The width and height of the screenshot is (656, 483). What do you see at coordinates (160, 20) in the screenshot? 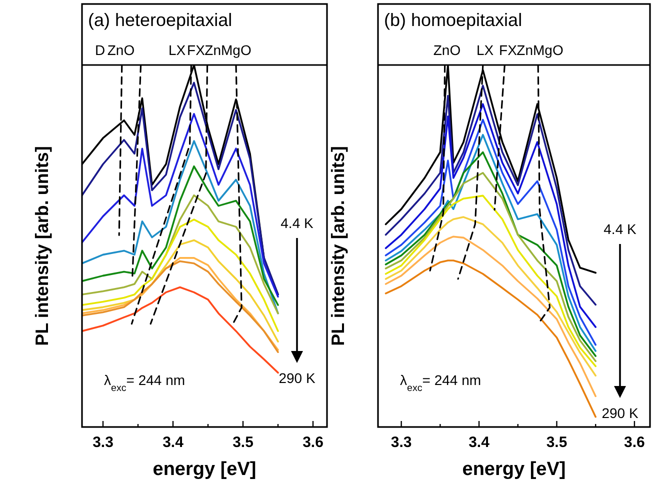
I see `chart-title: (a) heteroepitaxial` at bounding box center [160, 20].